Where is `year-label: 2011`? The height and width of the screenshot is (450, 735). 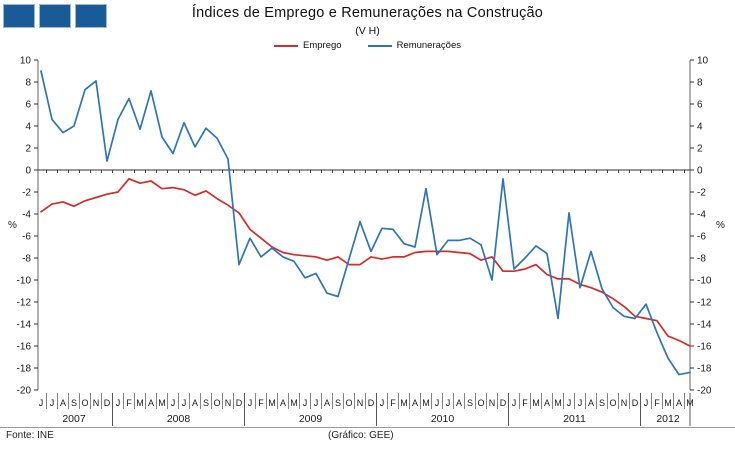 year-label: 2011 is located at coordinates (574, 419).